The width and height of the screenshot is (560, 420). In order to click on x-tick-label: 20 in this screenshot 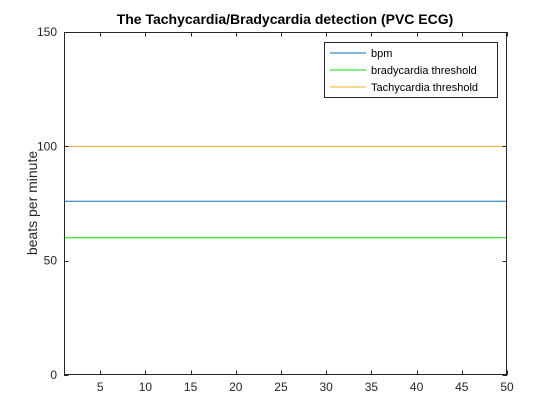, I will do `click(236, 387)`.